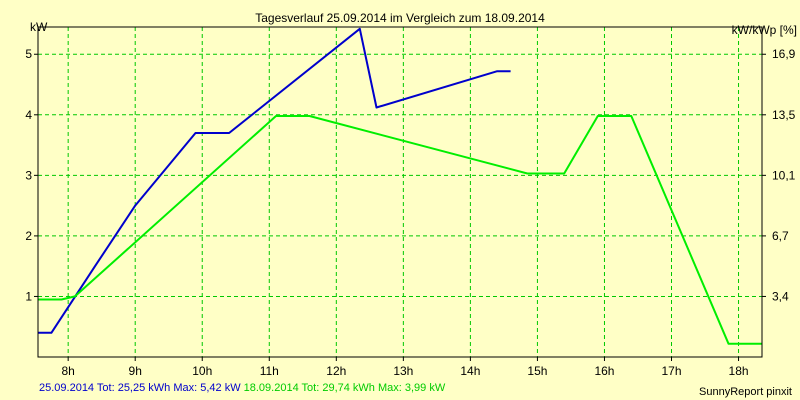  I want to click on x-tick-label-9: 17h, so click(671, 371).